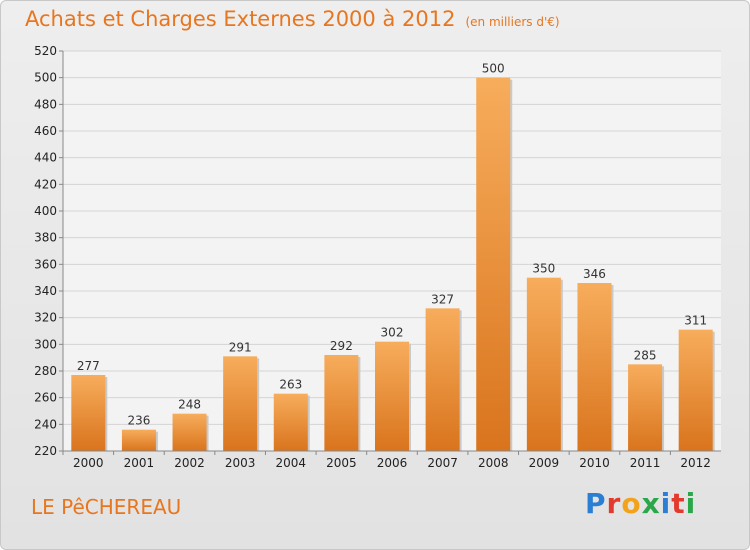  What do you see at coordinates (543, 269) in the screenshot?
I see `bar-value-label: 350` at bounding box center [543, 269].